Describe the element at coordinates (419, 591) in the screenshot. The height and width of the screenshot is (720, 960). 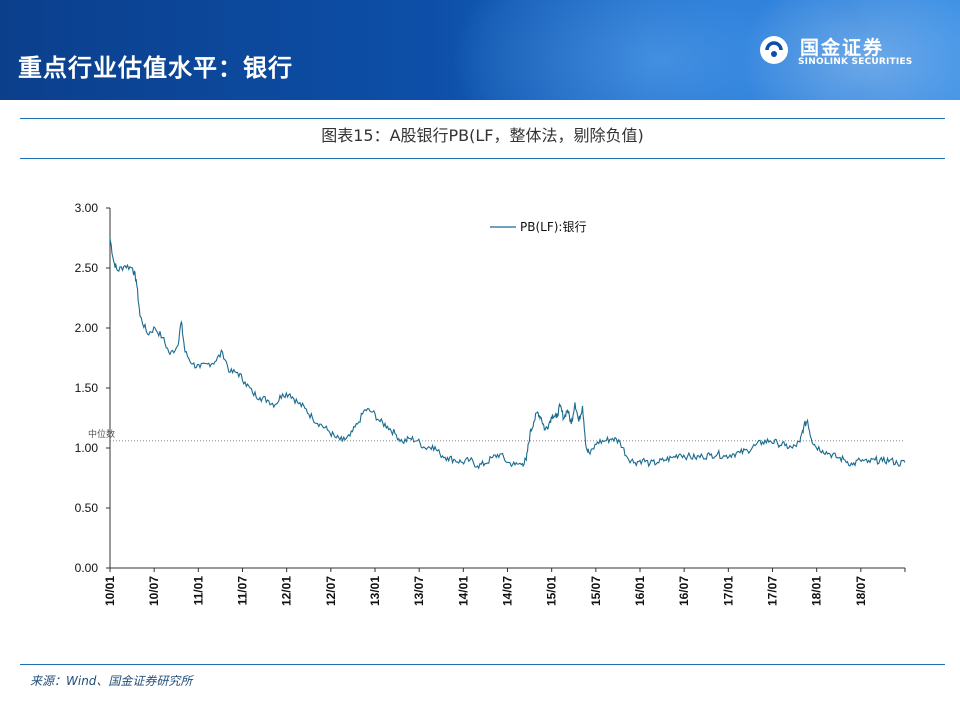
I see `x-tick-label: 13/07` at that location.